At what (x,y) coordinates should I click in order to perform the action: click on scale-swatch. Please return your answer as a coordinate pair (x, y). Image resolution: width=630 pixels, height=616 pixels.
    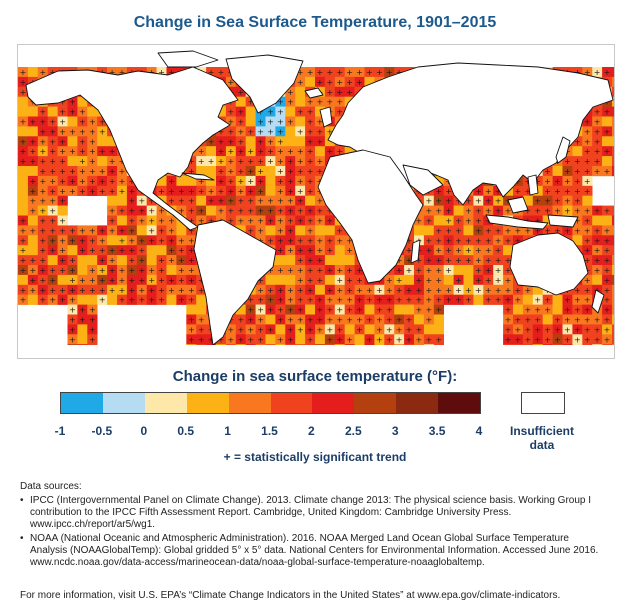
    Looking at the image, I should click on (375, 403).